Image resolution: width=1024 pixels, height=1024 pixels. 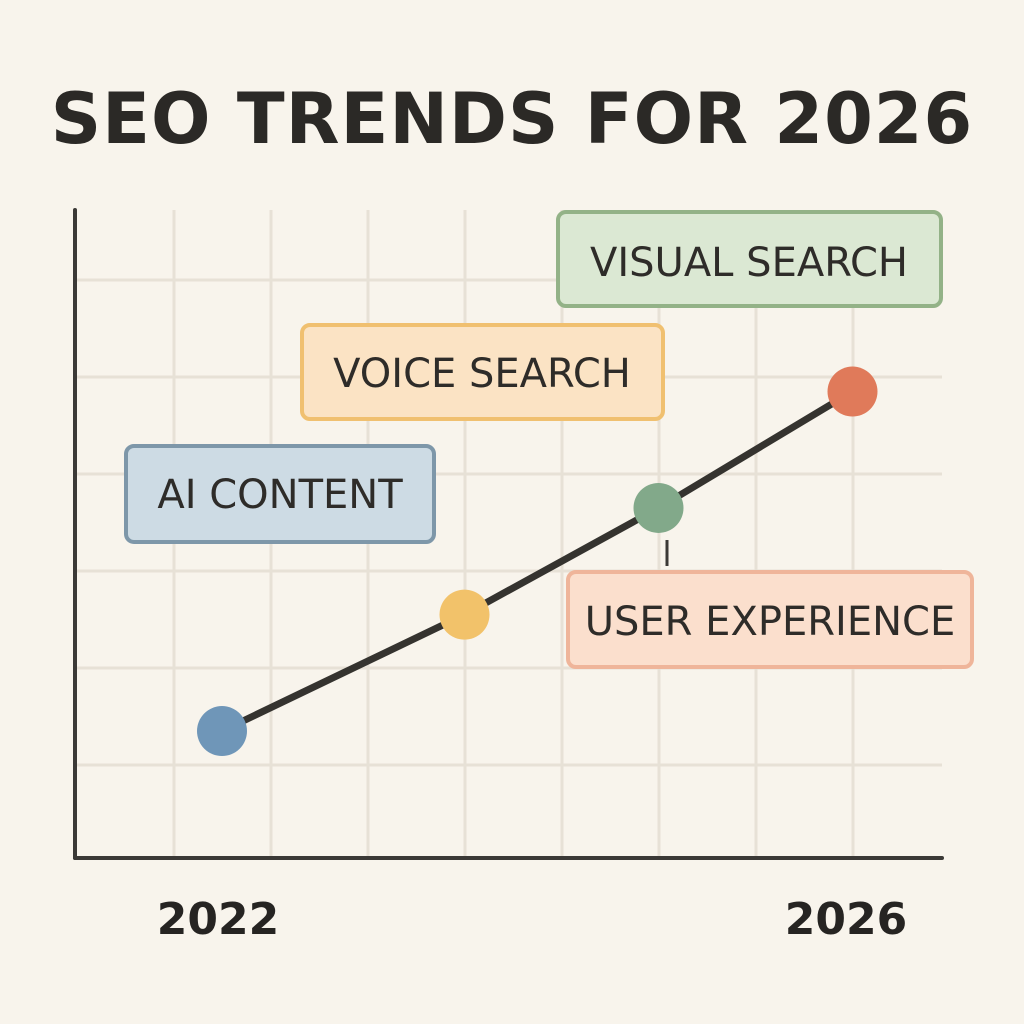 I want to click on annotation-visual-search: VISUAL SEARCH, so click(x=749, y=259).